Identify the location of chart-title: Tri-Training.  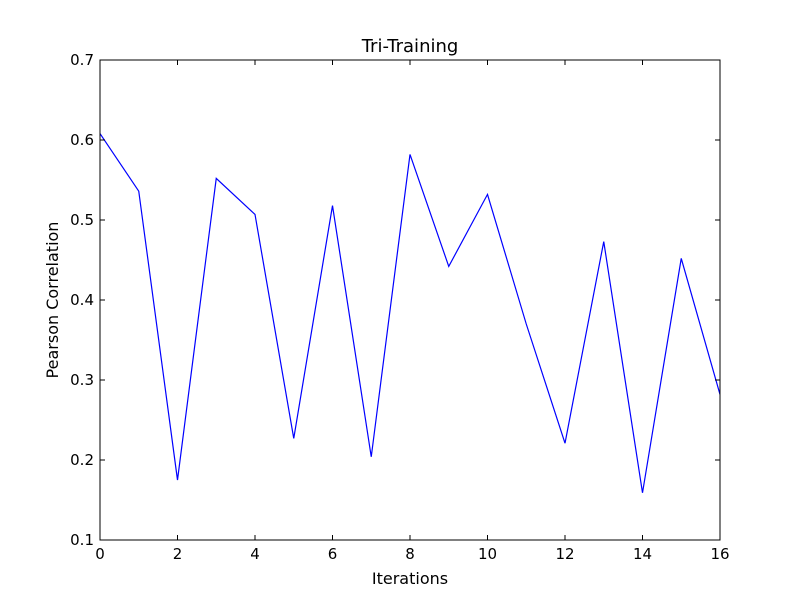
(410, 46).